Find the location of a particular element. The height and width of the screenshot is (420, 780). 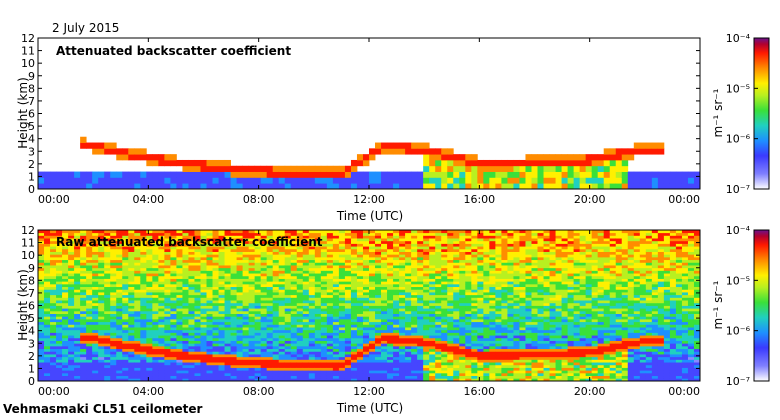

x-tick-label: 08:00 is located at coordinates (259, 199).